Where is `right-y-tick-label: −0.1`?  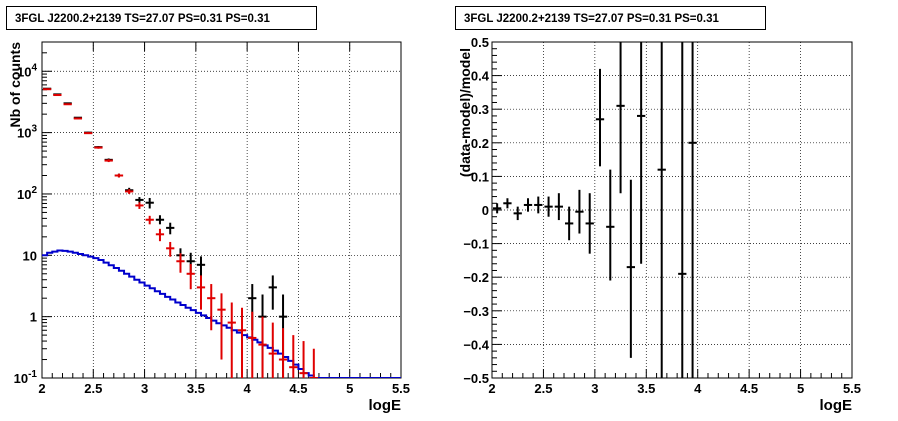
right-y-tick-label: −0.1 is located at coordinates (476, 244).